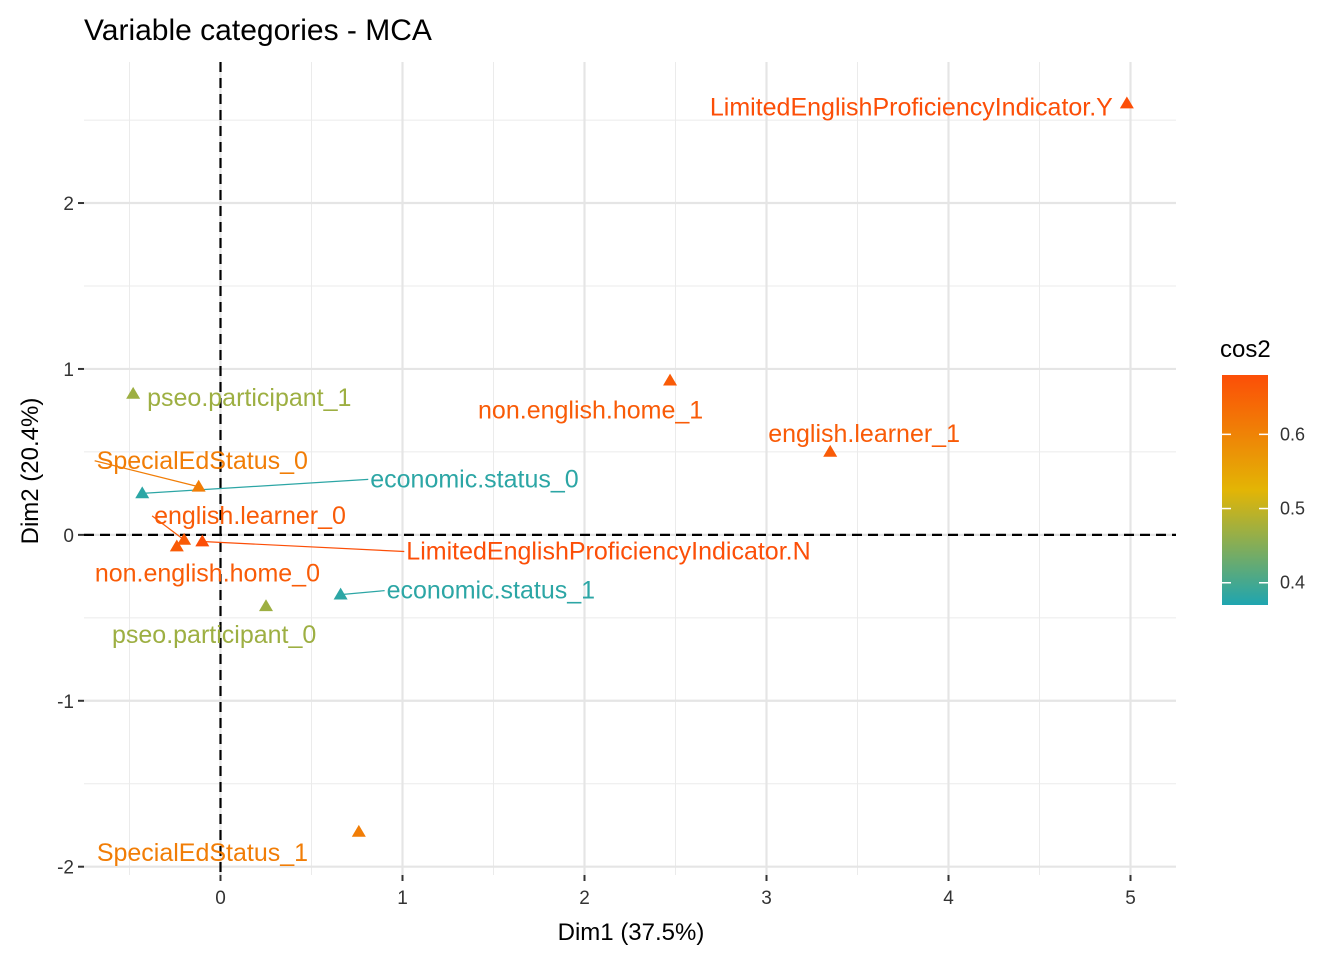 The width and height of the screenshot is (1344, 960). I want to click on x-tick-label: 5, so click(1130, 898).